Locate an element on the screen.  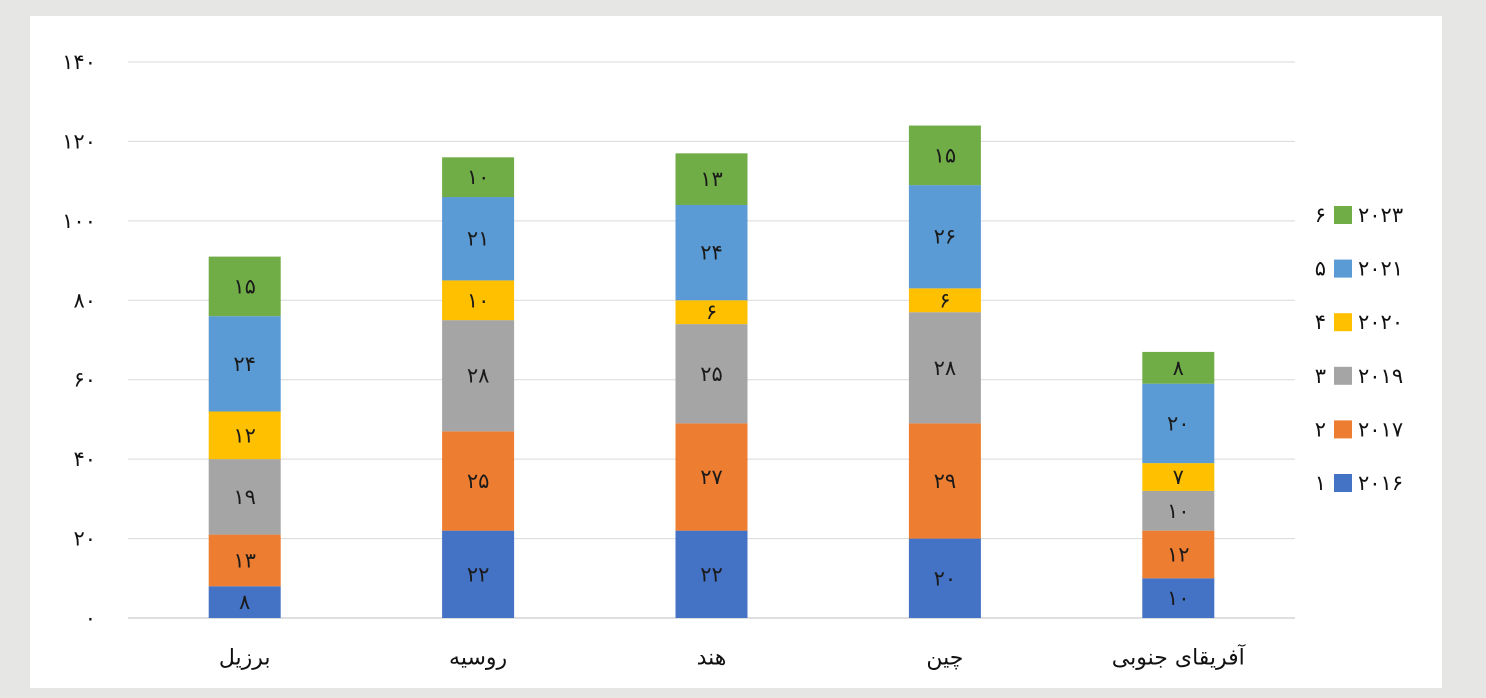
legend-series-name: ۲۰۲۳ is located at coordinates (1380, 215).